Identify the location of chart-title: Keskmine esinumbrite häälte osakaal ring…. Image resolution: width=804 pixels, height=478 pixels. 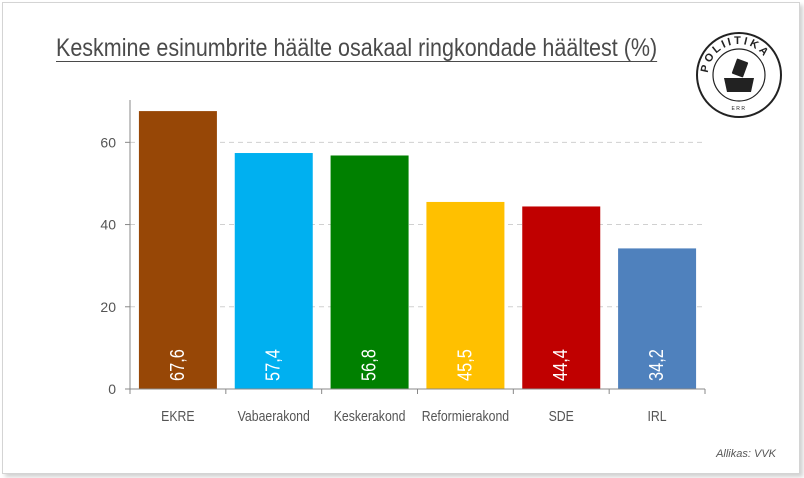
(357, 48).